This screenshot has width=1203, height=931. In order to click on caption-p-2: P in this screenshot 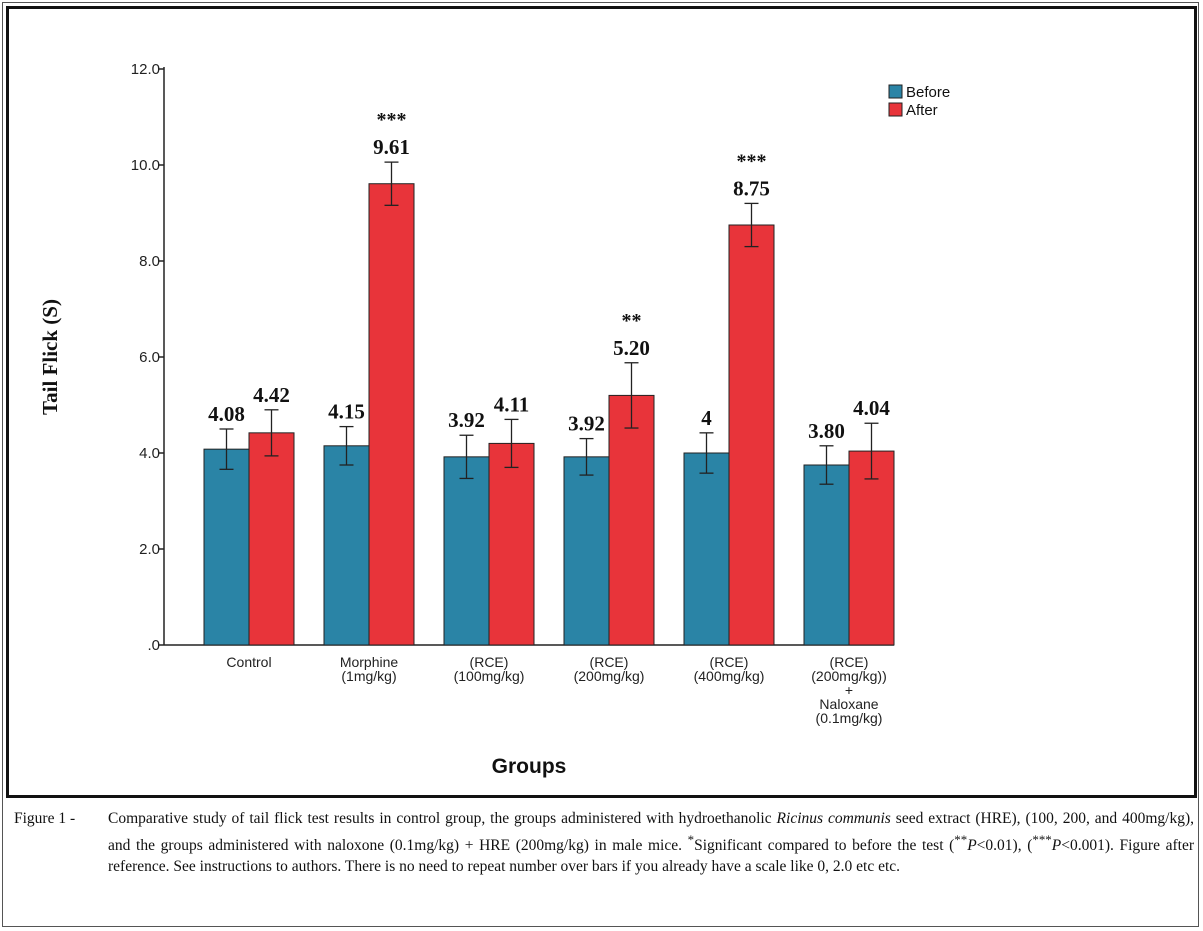, I will do `click(1056, 846)`.